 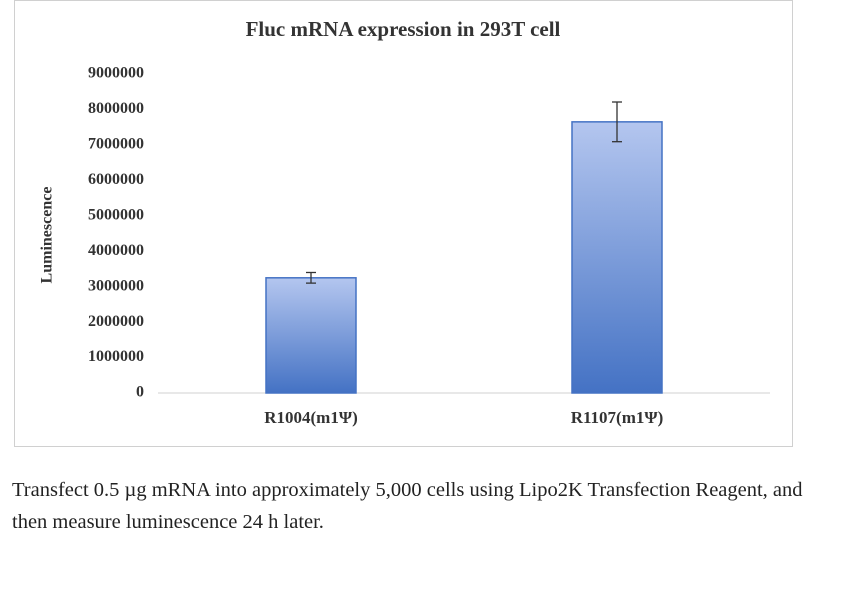 What do you see at coordinates (116, 250) in the screenshot?
I see `y-tick-label: 4000000` at bounding box center [116, 250].